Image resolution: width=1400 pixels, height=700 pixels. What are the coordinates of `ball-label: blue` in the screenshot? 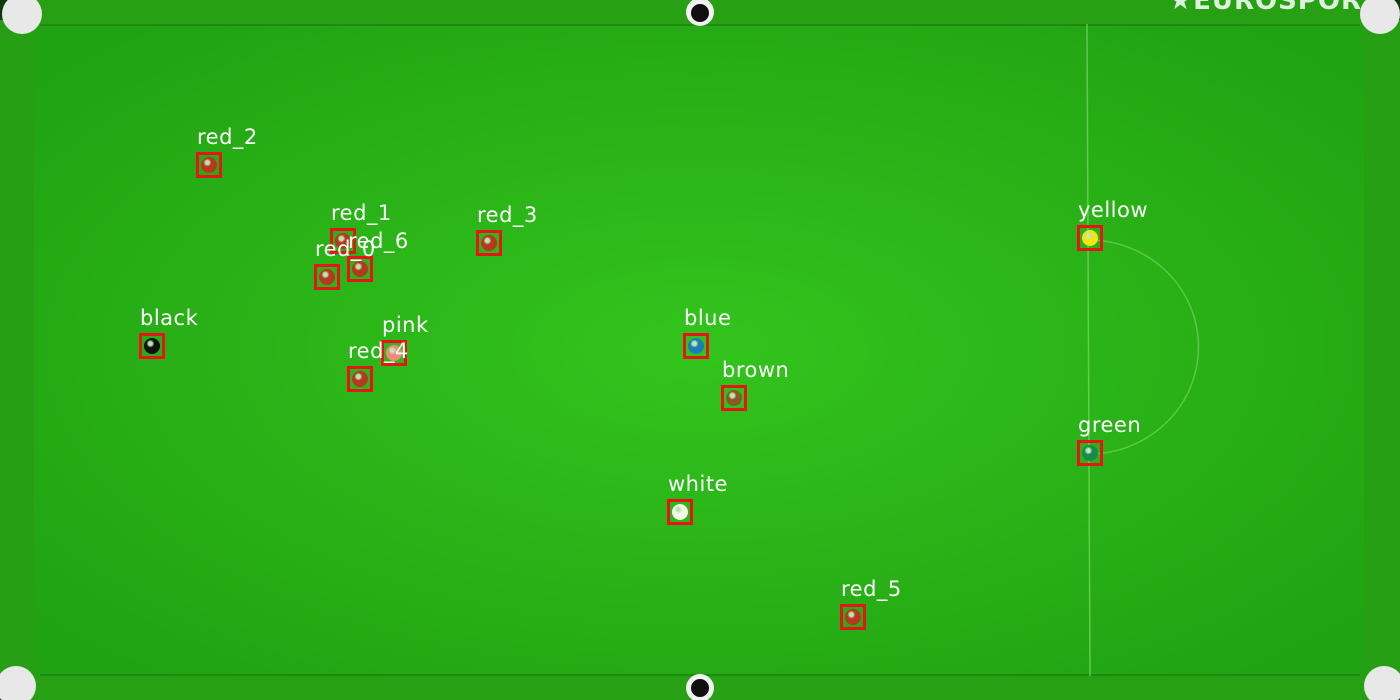 It's located at (708, 318).